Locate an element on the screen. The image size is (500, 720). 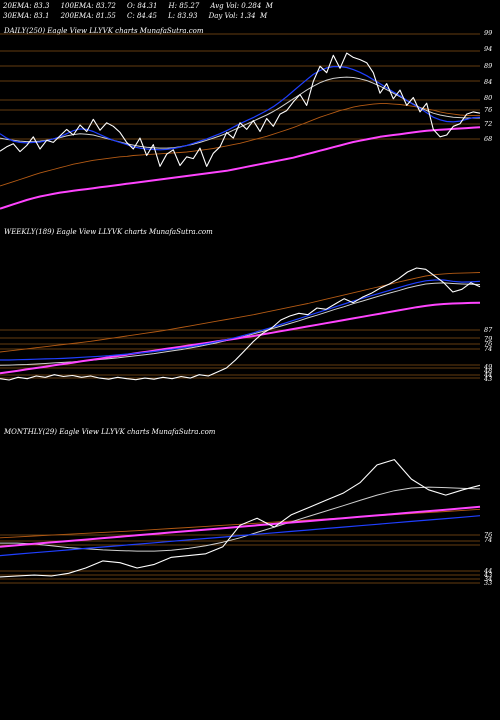
weekly-ema100-line is located at coordinates (240, 312).